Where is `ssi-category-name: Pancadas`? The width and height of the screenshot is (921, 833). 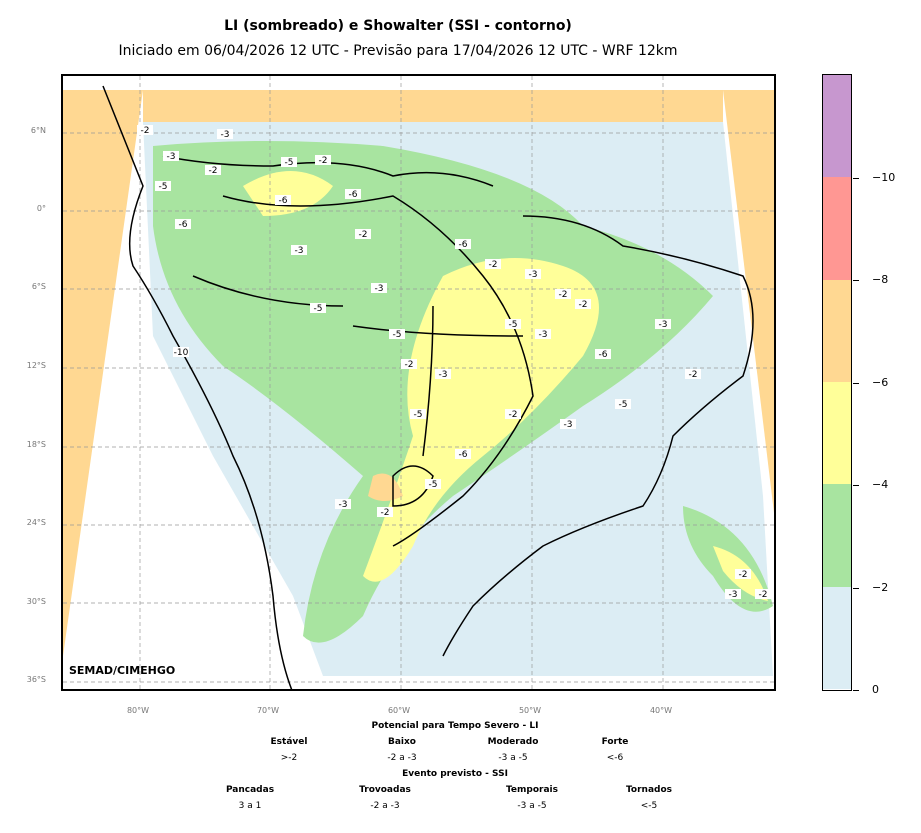 ssi-category-name: Pancadas is located at coordinates (250, 790).